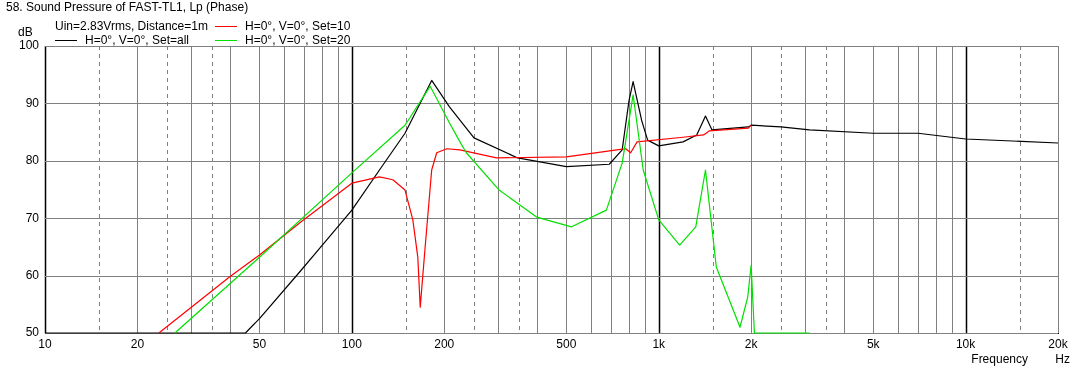 The image size is (1084, 371). Describe the element at coordinates (32, 102) in the screenshot. I see `y-tick-label: 90` at that location.